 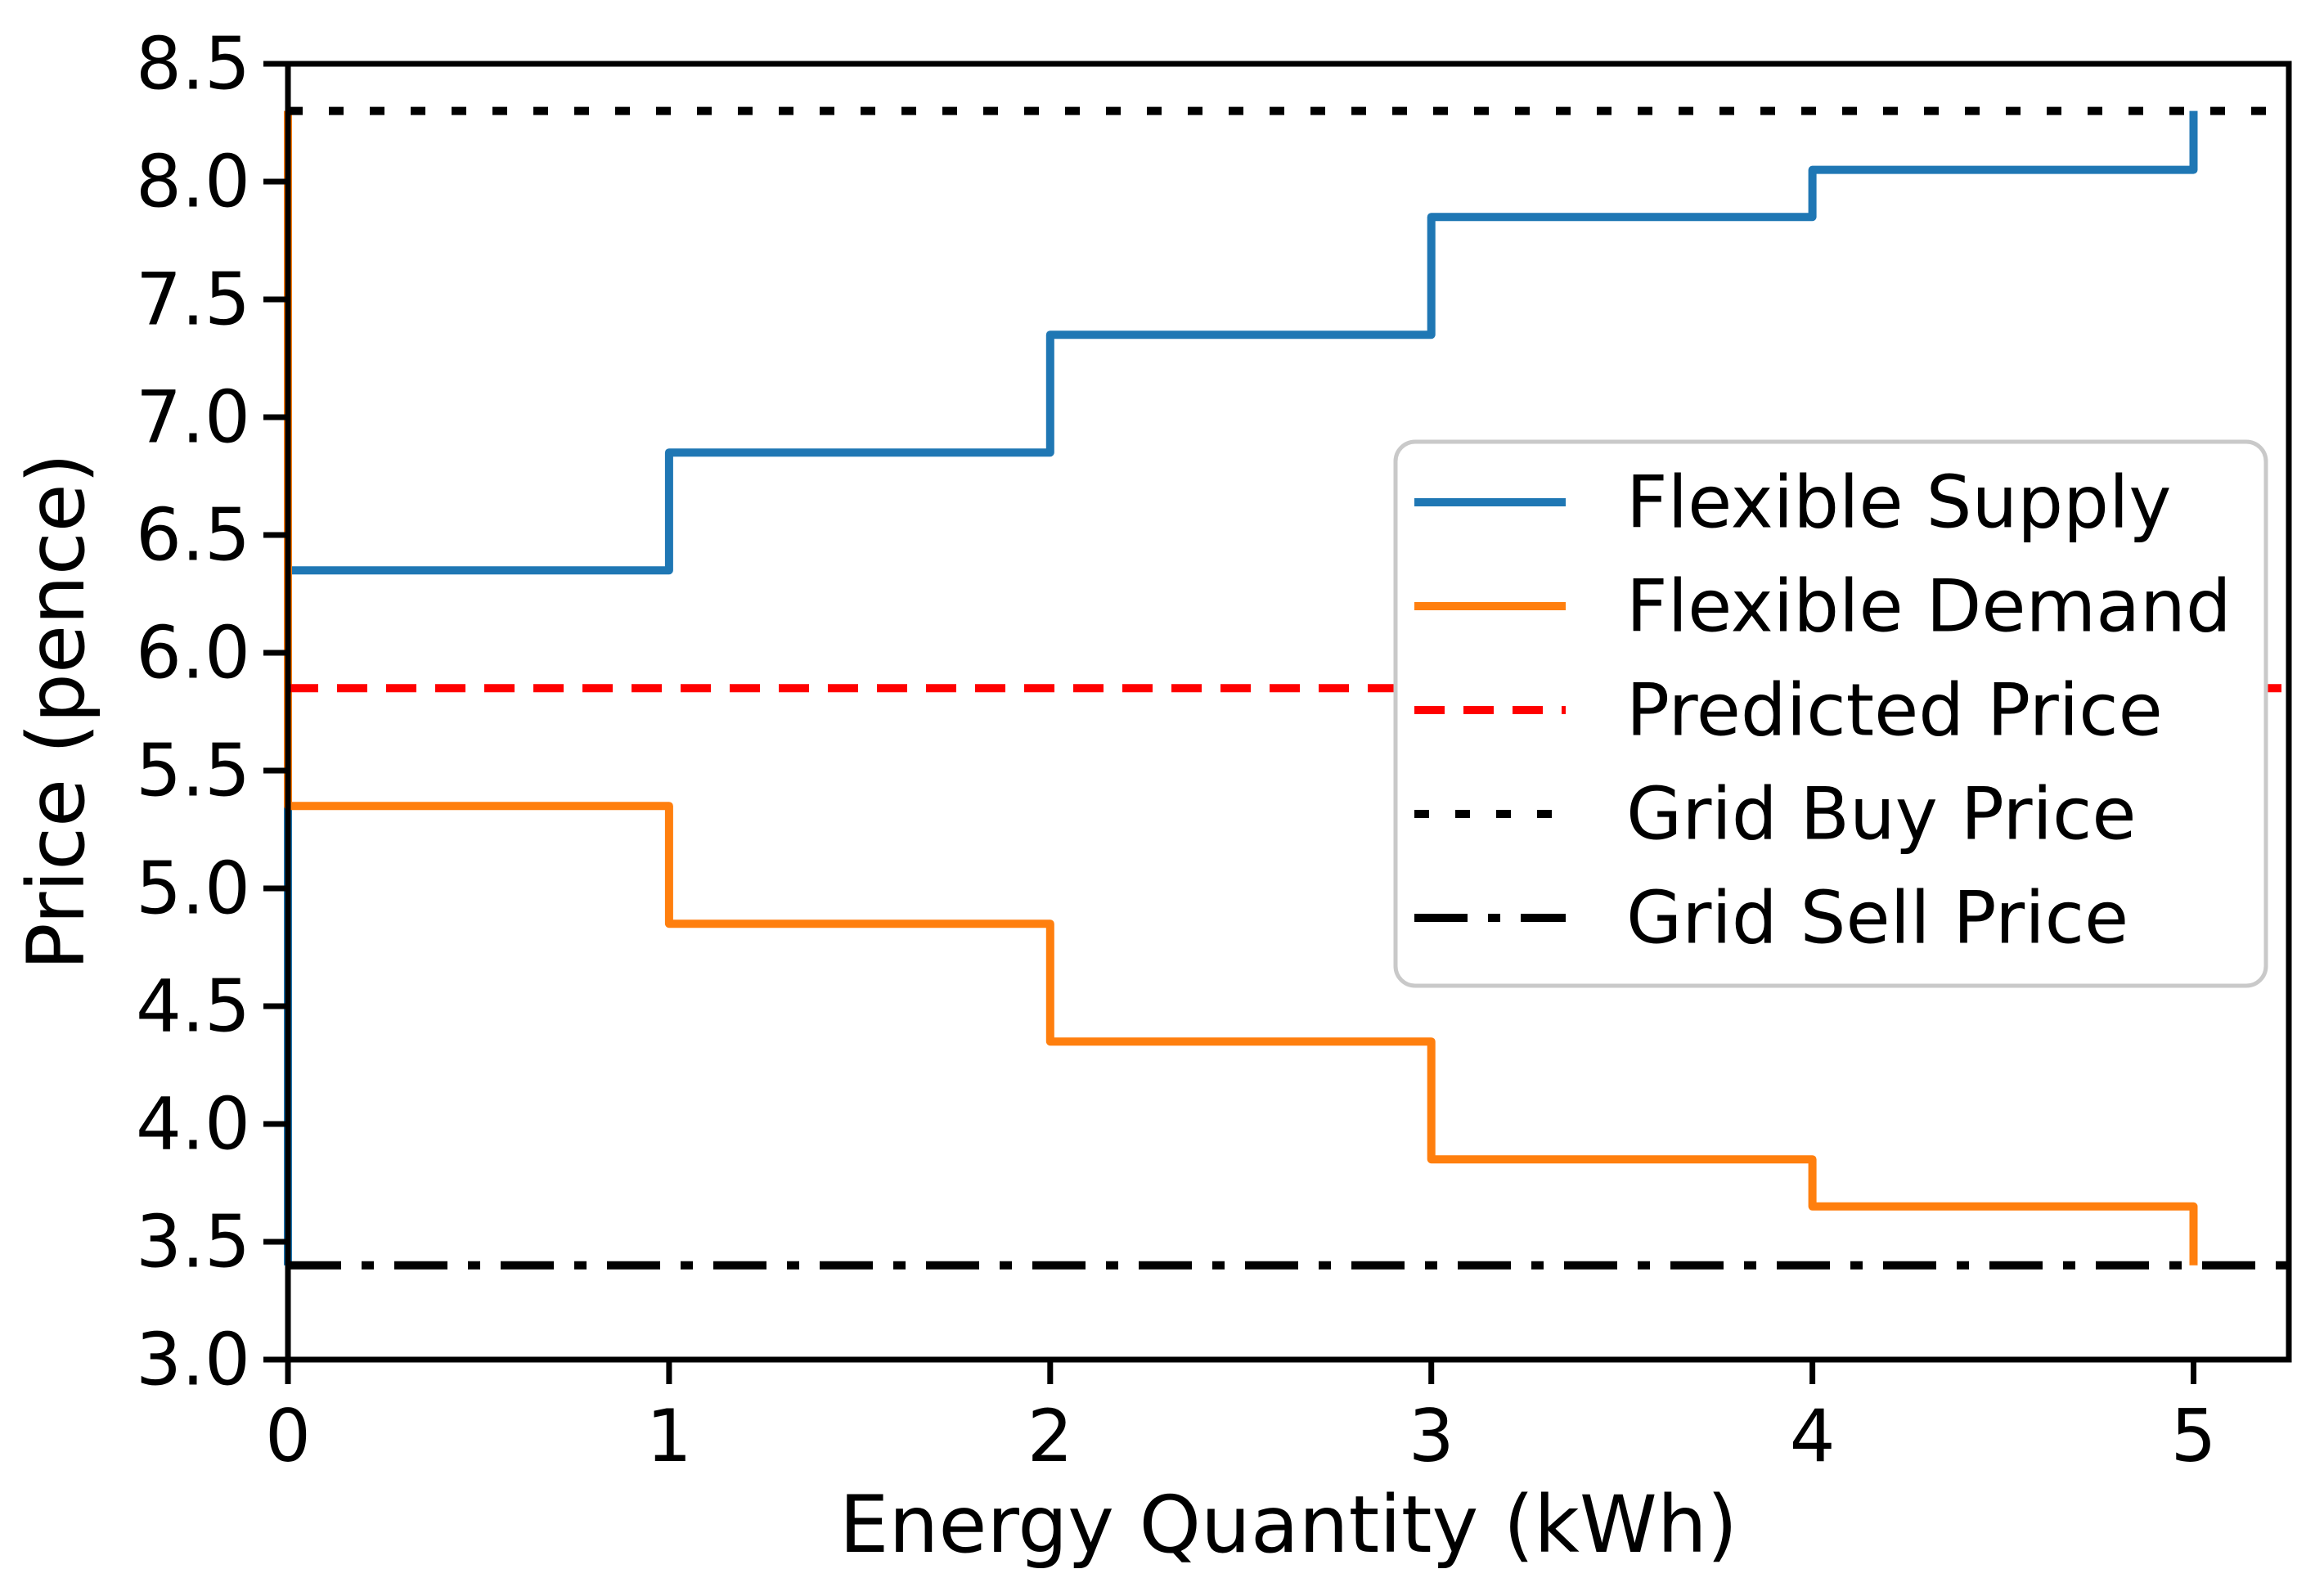 I want to click on x-tick-label-3: 3, so click(x=1431, y=1436).